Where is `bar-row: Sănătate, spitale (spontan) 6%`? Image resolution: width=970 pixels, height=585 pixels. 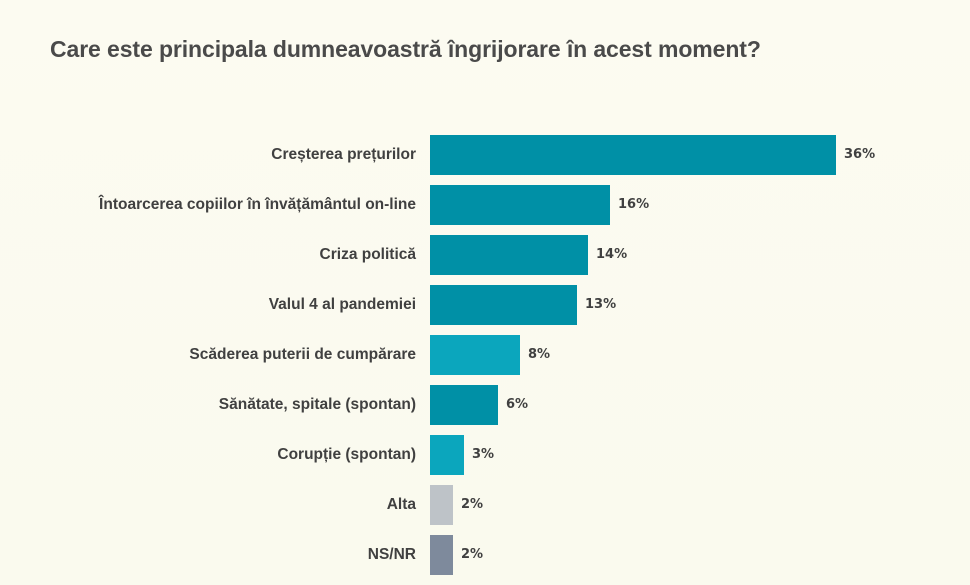 bar-row: Sănătate, spitale (spontan) 6% is located at coordinates (485, 405).